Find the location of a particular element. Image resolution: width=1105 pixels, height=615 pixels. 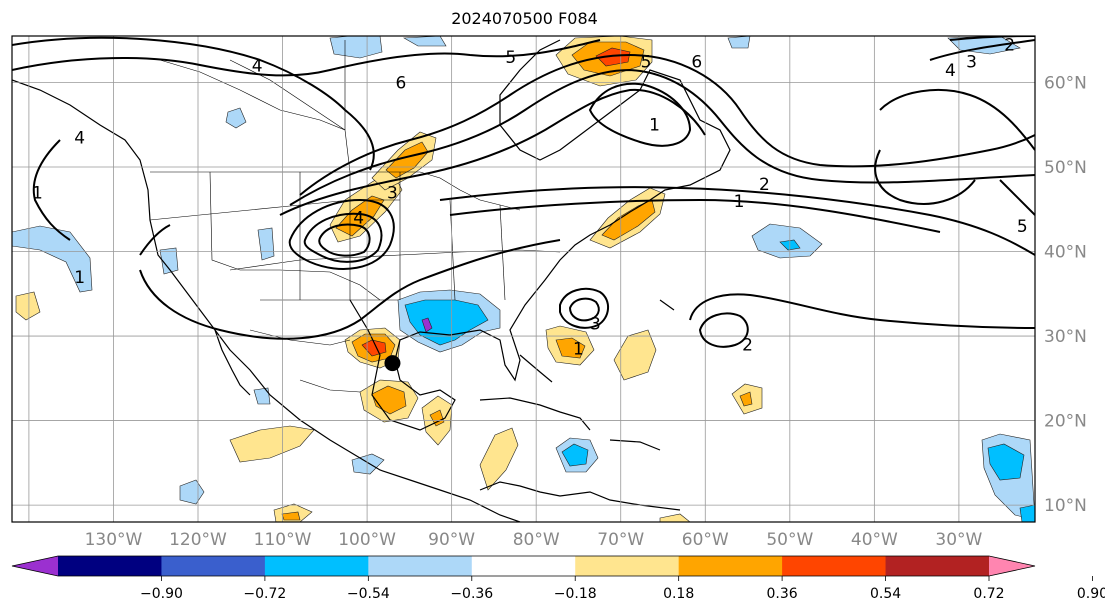

colorbar-outline is located at coordinates (523, 566).